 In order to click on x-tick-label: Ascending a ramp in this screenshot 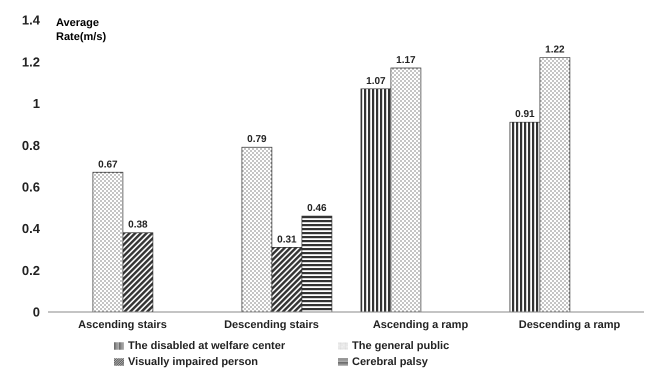, I will do `click(420, 324)`.